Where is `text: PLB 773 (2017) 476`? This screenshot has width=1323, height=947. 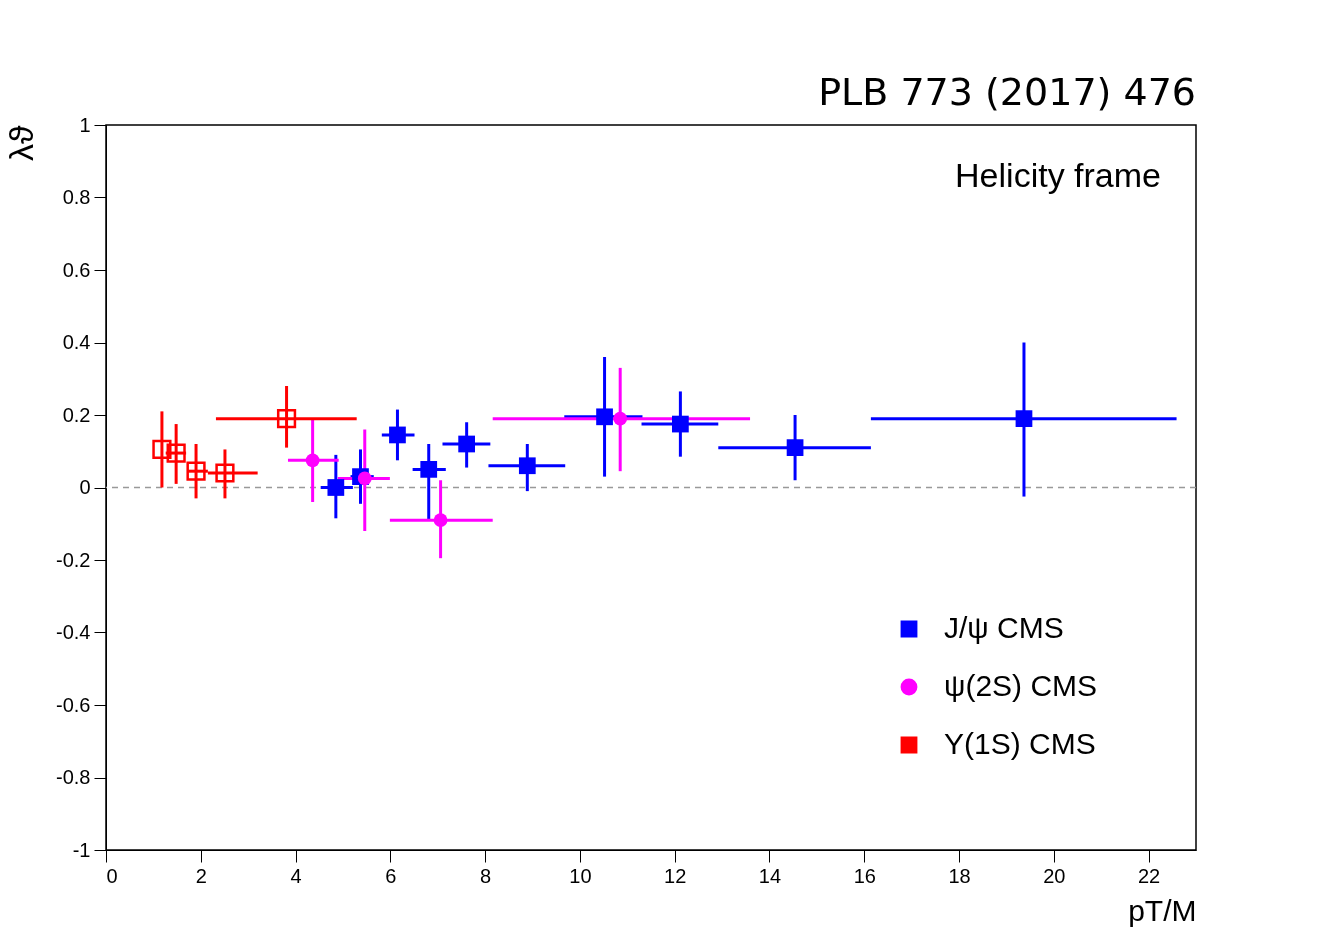 text: PLB 773 (2017) 476 is located at coordinates (1007, 92).